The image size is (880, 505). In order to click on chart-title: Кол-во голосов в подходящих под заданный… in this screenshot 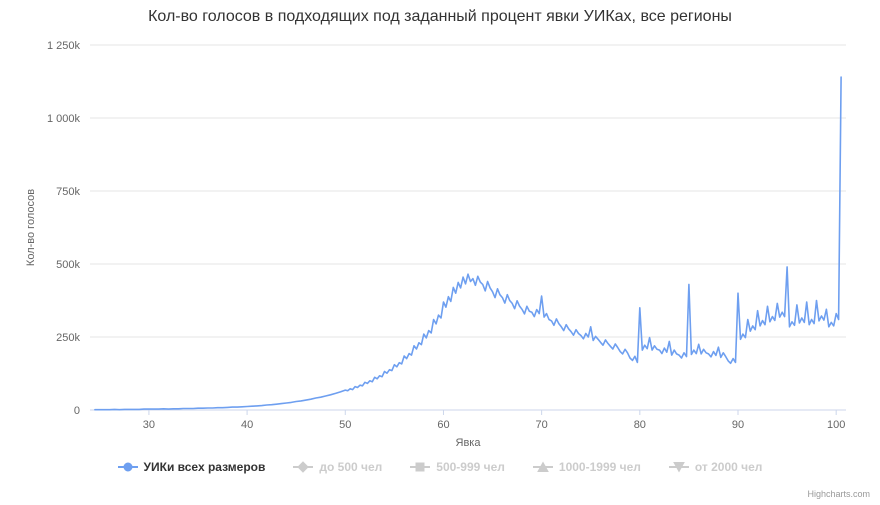, I will do `click(440, 16)`.